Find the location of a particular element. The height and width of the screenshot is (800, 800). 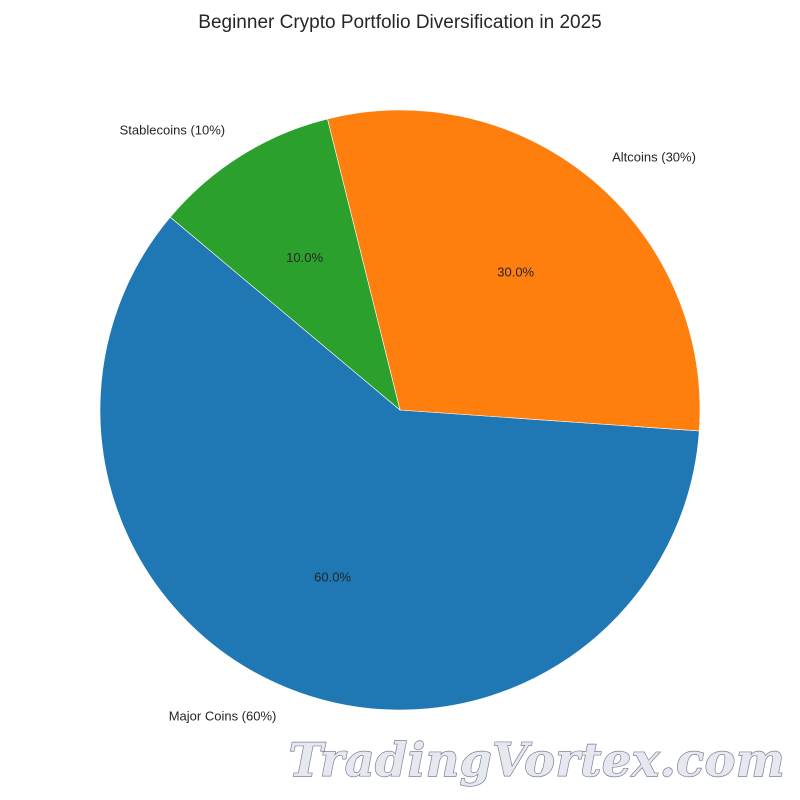

pie-slice-stablecoins is located at coordinates (285, 264).